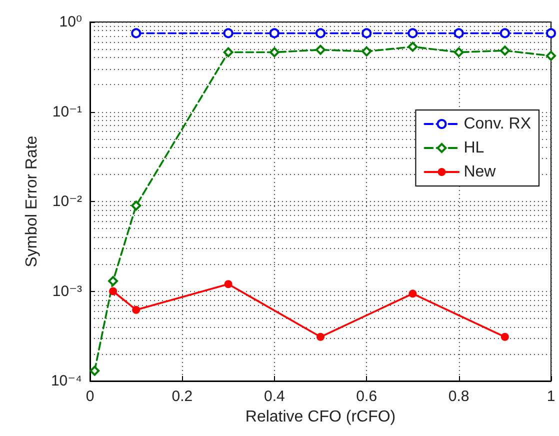 The image size is (559, 436). What do you see at coordinates (67, 291) in the screenshot?
I see `y-tick-label: 10⁻³` at bounding box center [67, 291].